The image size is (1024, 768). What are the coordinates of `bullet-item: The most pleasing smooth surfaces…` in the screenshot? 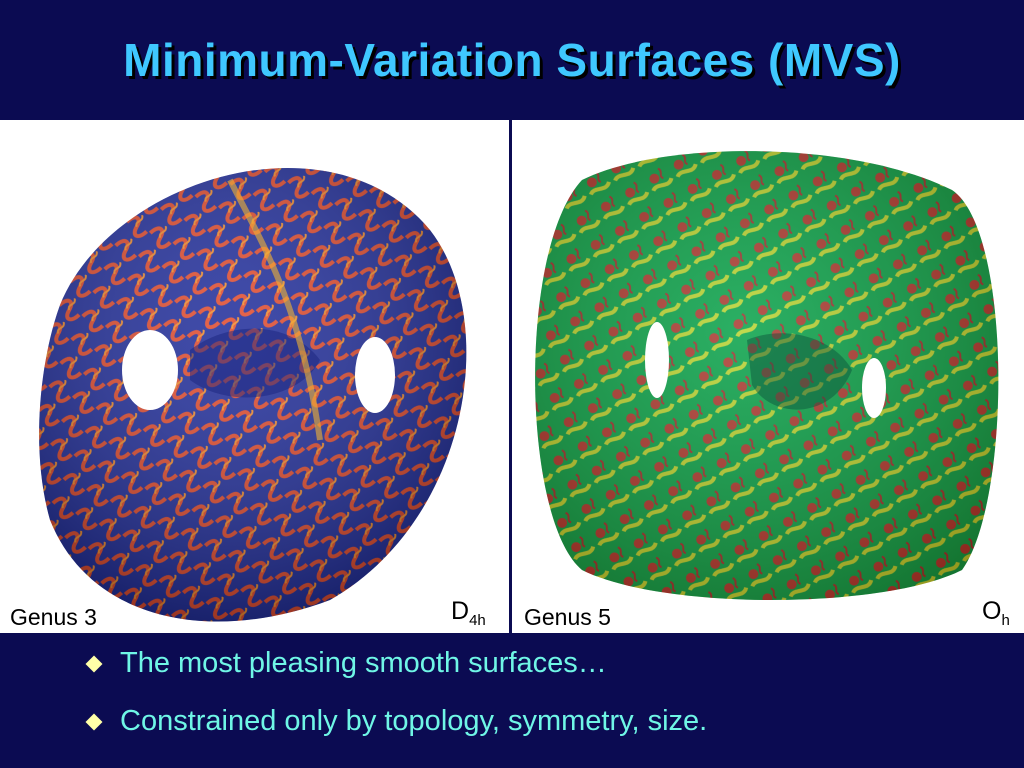 It's located at (346, 663).